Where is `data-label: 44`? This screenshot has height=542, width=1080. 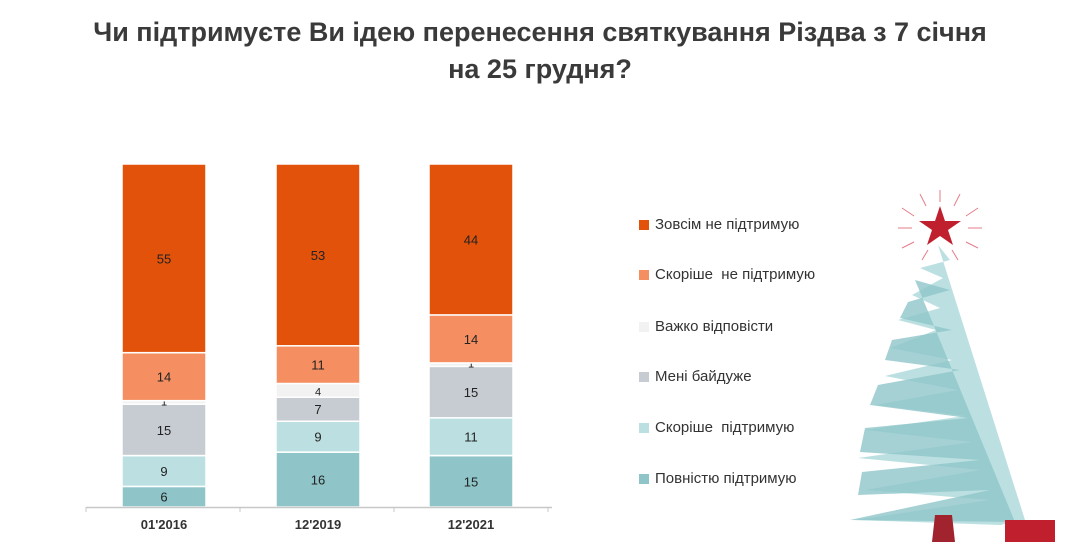
data-label: 44 is located at coordinates (471, 239).